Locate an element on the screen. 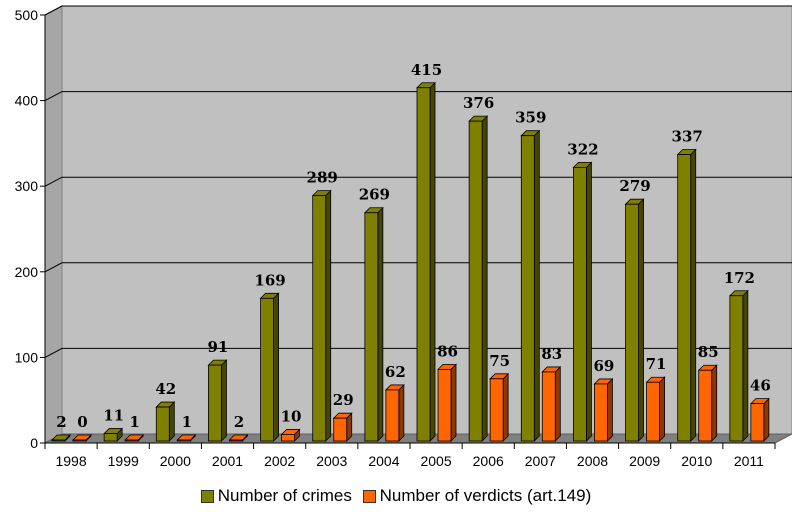 Image resolution: width=792 pixels, height=516 pixels. x-tick-label: 2003 is located at coordinates (331, 461).